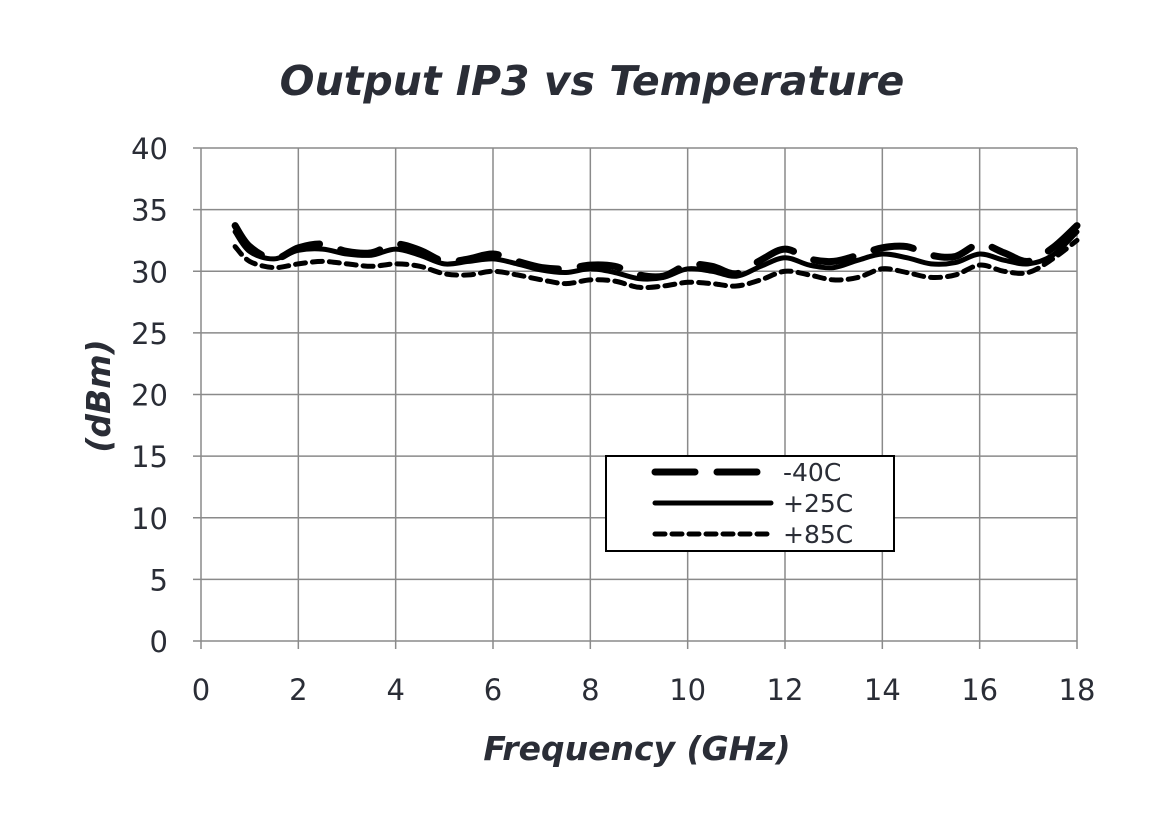 This screenshot has width=1155, height=825. What do you see at coordinates (149, 149) in the screenshot?
I see `y-tick-label: 40` at bounding box center [149, 149].